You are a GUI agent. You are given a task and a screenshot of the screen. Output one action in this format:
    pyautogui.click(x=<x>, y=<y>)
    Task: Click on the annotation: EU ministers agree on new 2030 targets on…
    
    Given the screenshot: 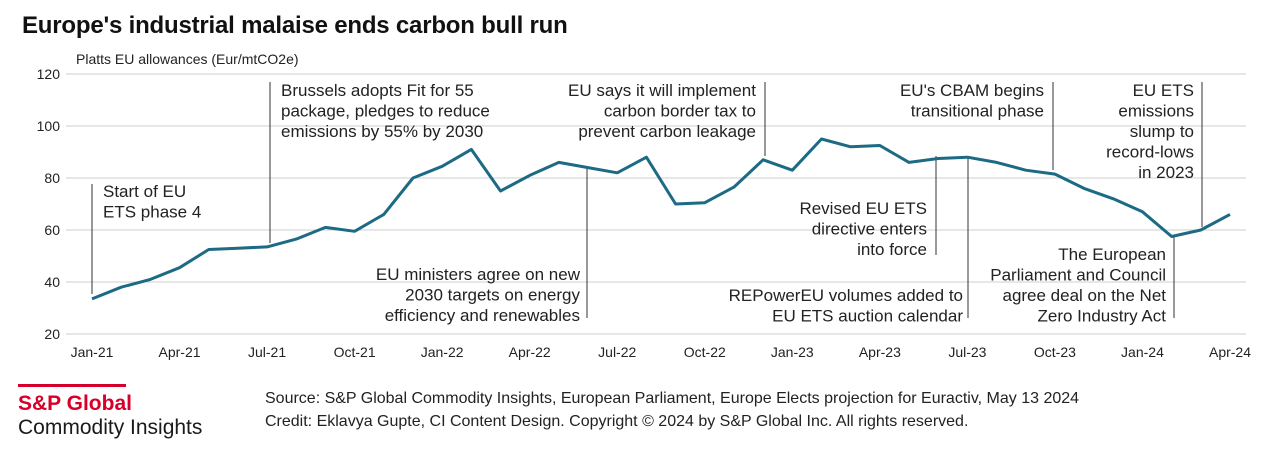 What is the action you would take?
    pyautogui.click(x=478, y=295)
    